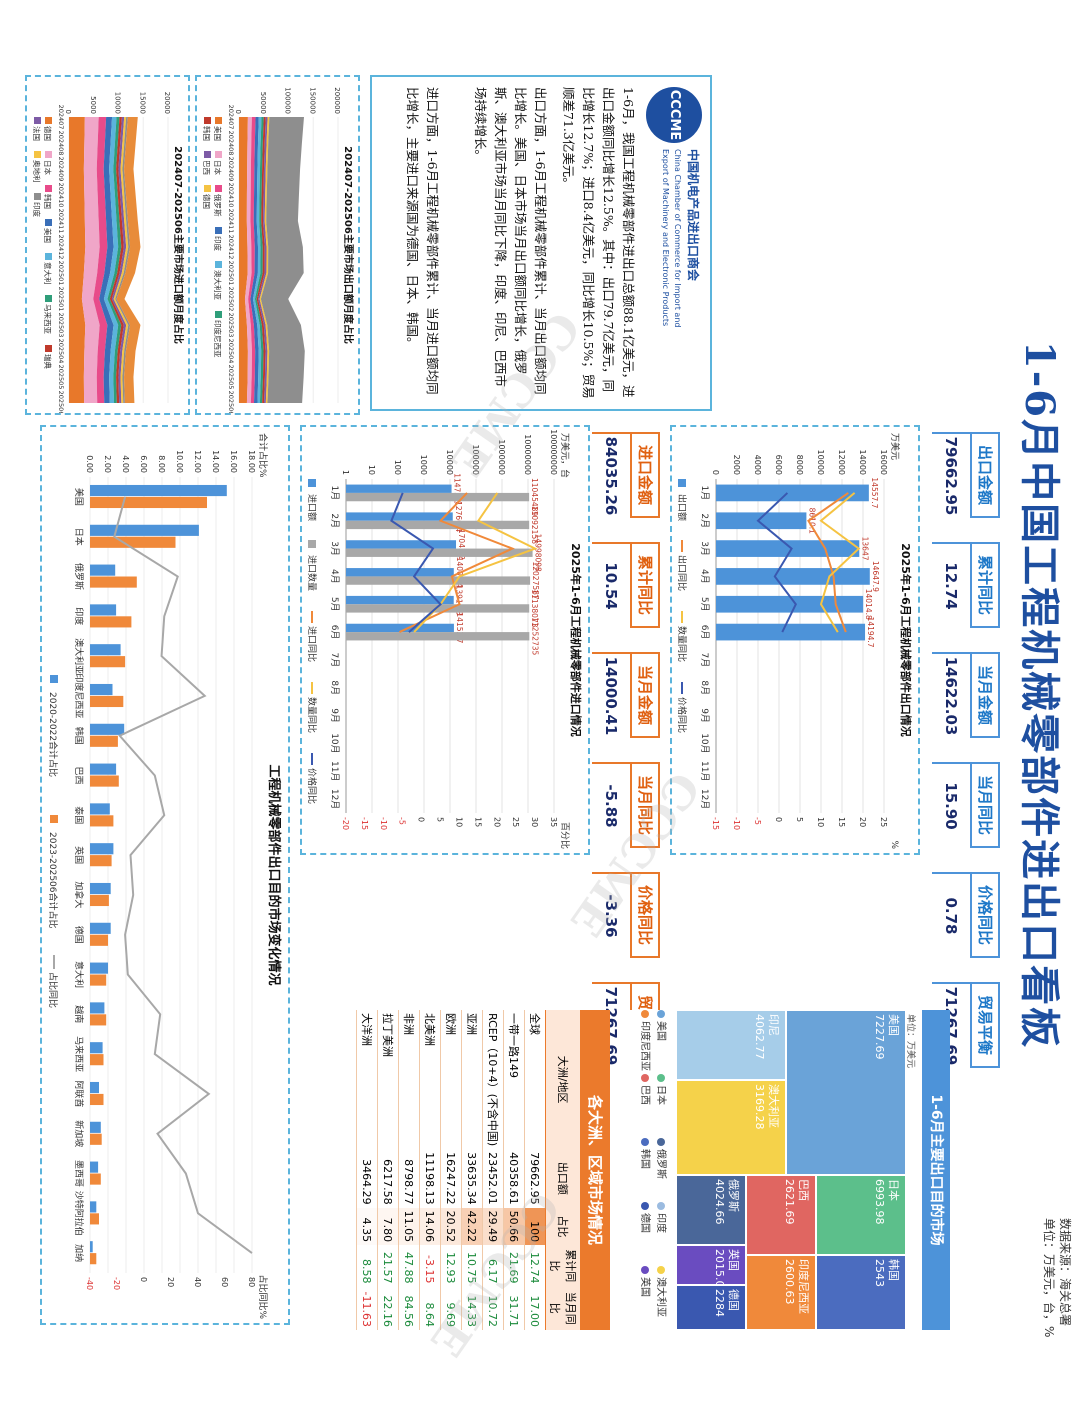 The height and width of the screenshot is (1402, 1080). What do you see at coordinates (985, 475) in the screenshot?
I see `kpi-label: 出口金额` at bounding box center [985, 475].